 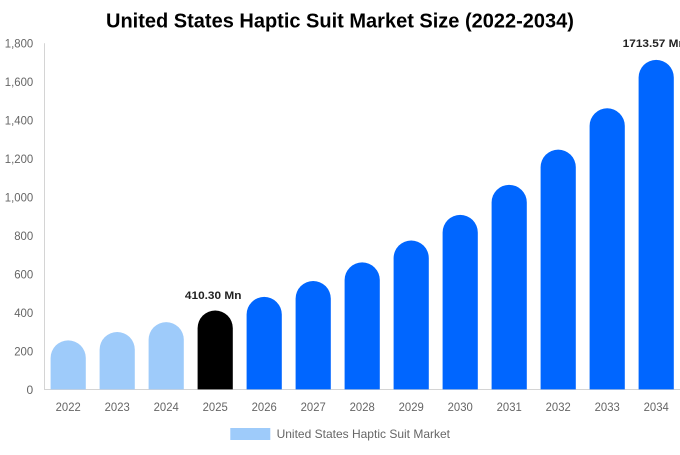 What do you see at coordinates (19, 82) in the screenshot?
I see `svg-text: 1,600` at bounding box center [19, 82].